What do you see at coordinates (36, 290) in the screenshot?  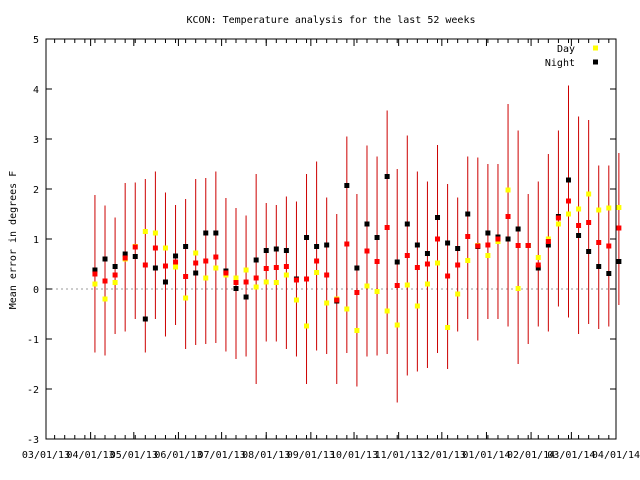 I see `y-tick-label: 0` at bounding box center [36, 290].